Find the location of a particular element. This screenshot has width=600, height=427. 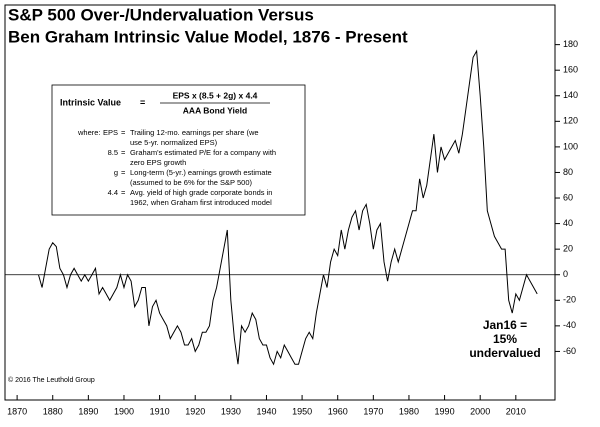

x-tick-label: 1890 is located at coordinates (88, 411).